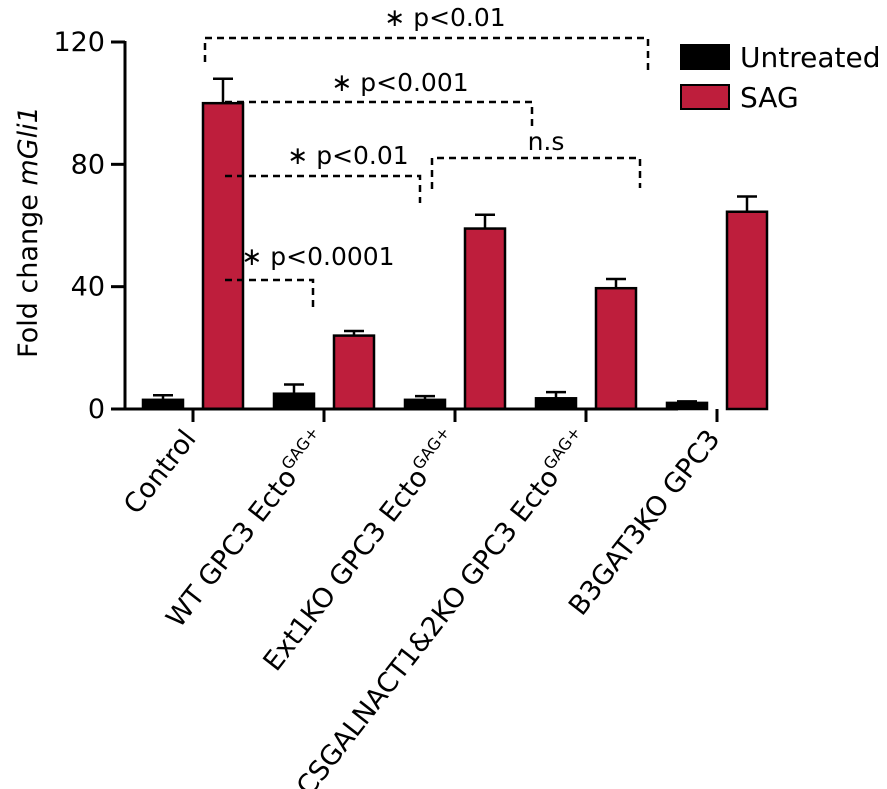 The width and height of the screenshot is (887, 789). What do you see at coordinates (769, 97) in the screenshot?
I see `legend-label: SAG` at bounding box center [769, 97].